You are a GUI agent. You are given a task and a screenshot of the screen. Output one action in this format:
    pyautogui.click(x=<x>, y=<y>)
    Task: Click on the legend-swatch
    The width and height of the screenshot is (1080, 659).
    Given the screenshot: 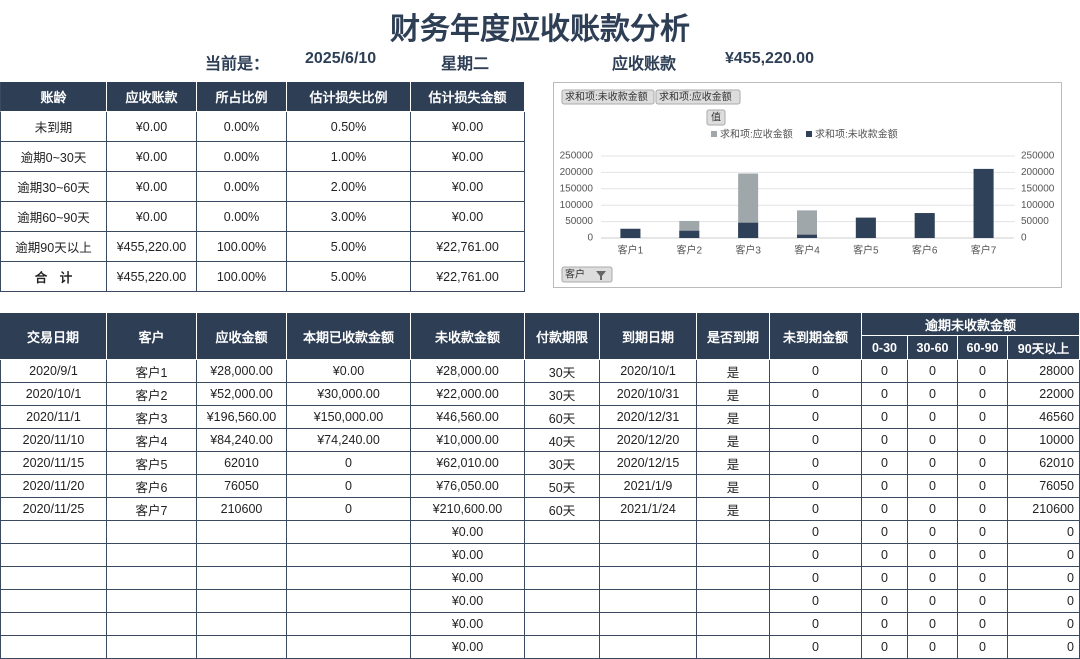 What is the action you would take?
    pyautogui.click(x=714, y=134)
    